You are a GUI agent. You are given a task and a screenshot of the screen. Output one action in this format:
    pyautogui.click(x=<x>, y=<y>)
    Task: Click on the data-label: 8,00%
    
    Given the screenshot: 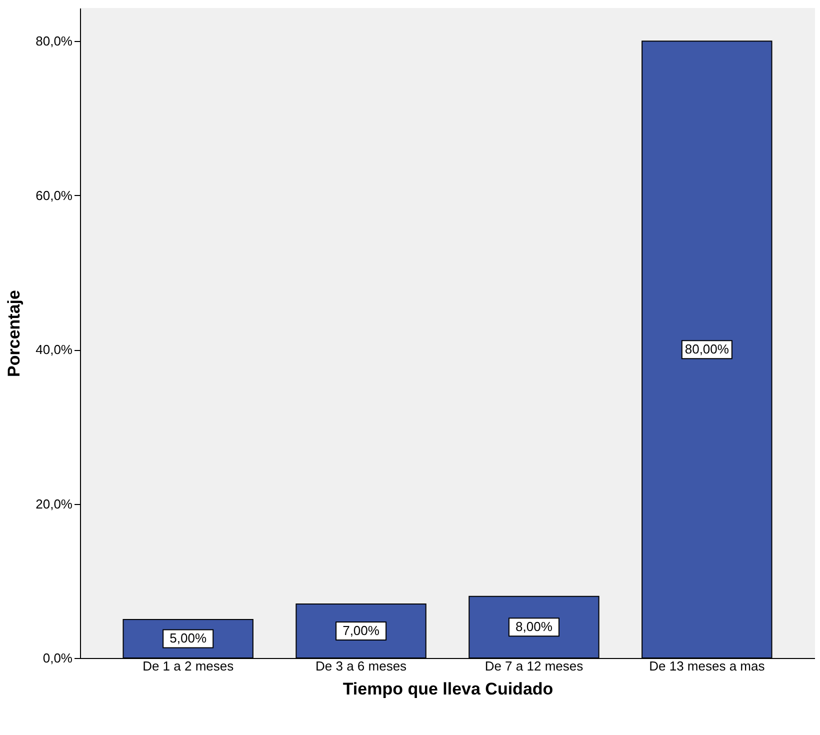 What is the action you would take?
    pyautogui.click(x=534, y=626)
    